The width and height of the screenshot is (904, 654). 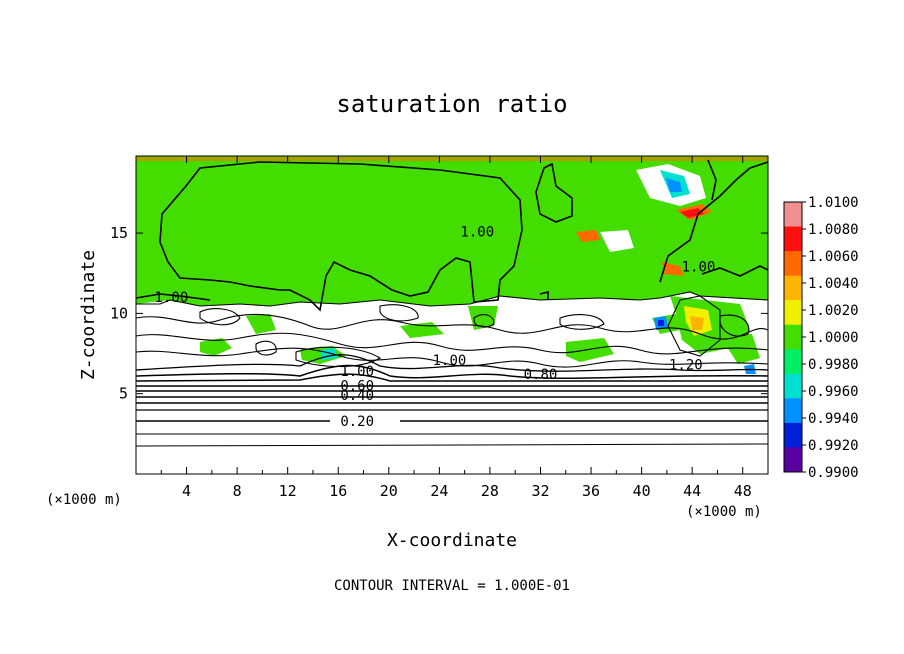 I want to click on x-tick-label: 16, so click(x=338, y=491).